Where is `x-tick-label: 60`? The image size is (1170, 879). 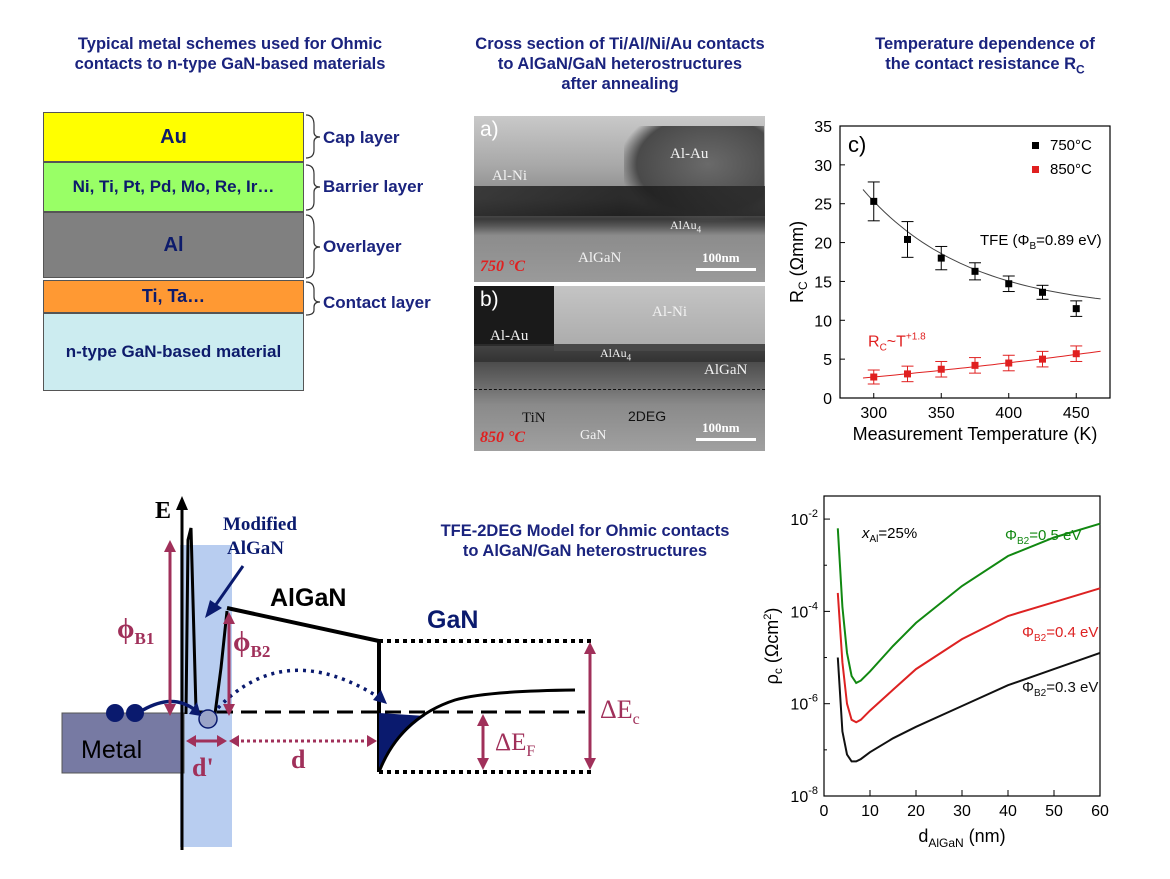
x-tick-label: 60 is located at coordinates (1100, 811).